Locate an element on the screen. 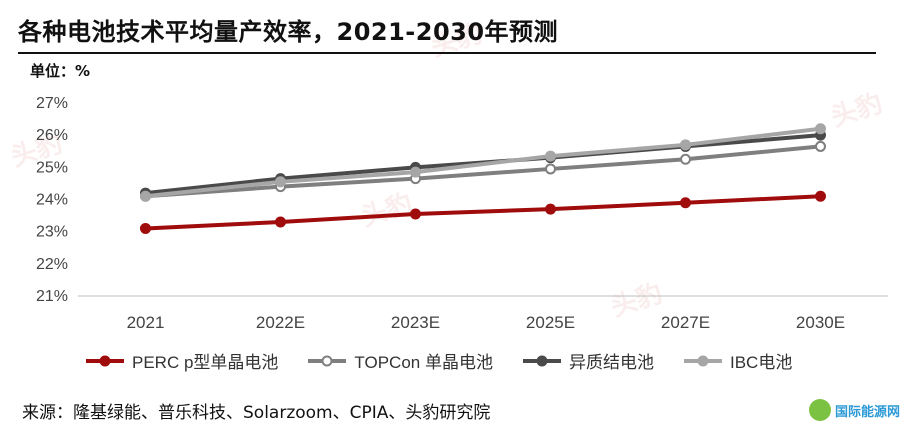 This screenshot has height=431, width=912. y-tick-label: 27% is located at coordinates (52, 103).